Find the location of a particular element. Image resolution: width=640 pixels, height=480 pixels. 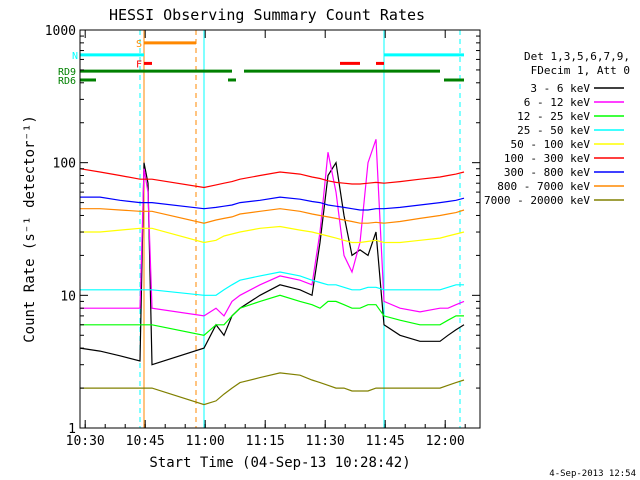

flag-label-8: RD6 is located at coordinates (67, 81).